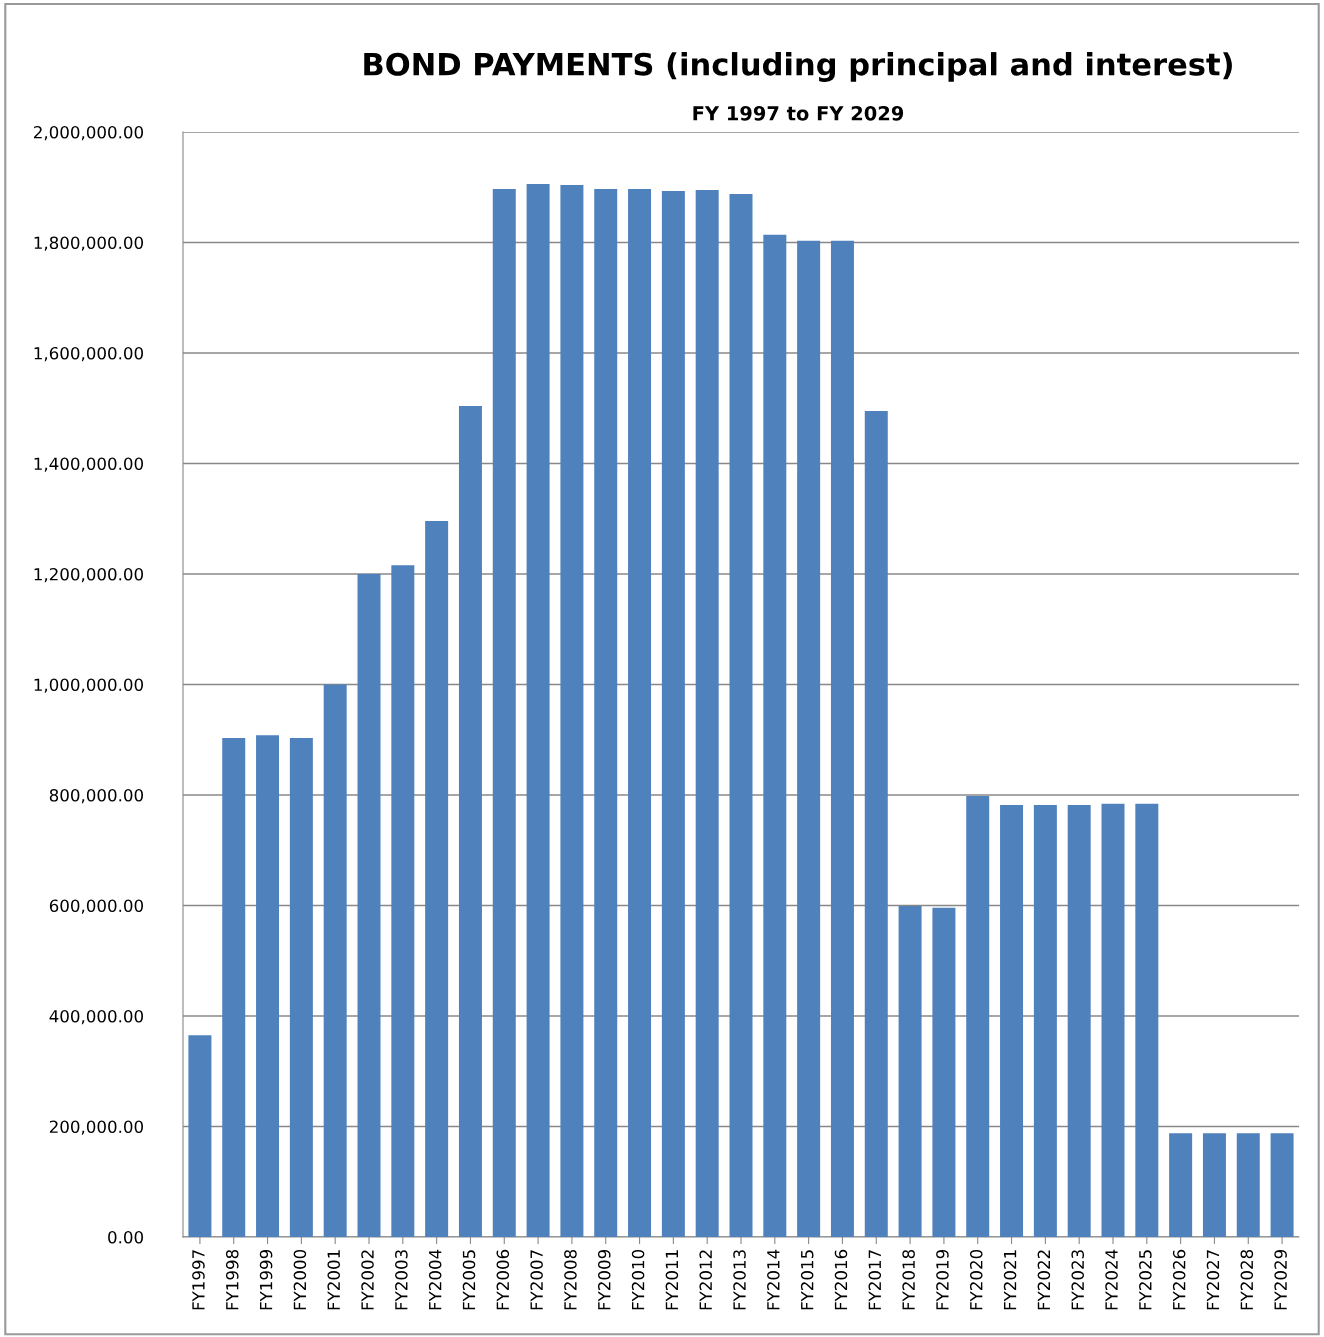 The width and height of the screenshot is (1324, 1337). I want to click on y-tick-label: 1,800,000.00, so click(88, 243).